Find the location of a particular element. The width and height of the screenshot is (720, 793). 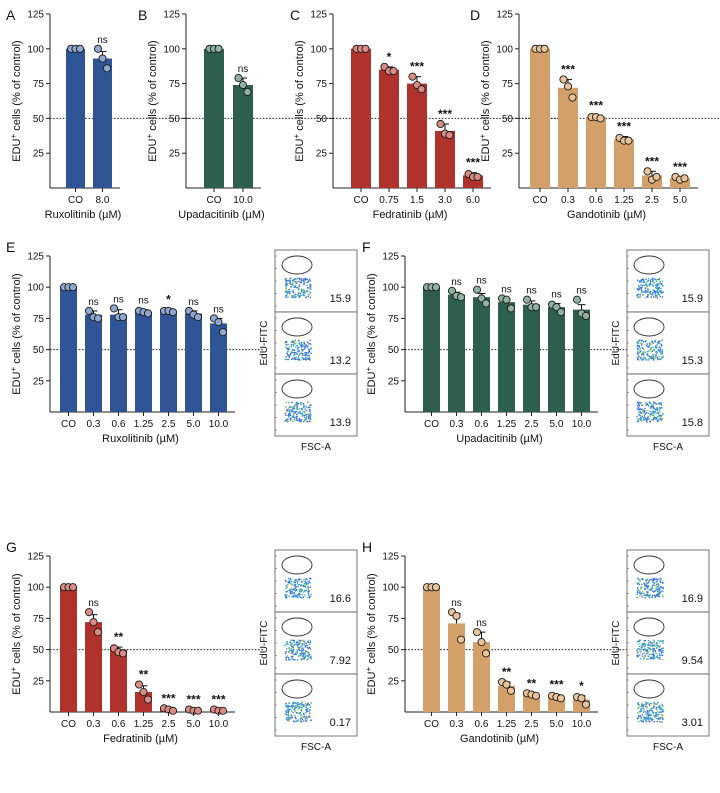

y-axis-label-main: EDU is located at coordinates (17, 149).